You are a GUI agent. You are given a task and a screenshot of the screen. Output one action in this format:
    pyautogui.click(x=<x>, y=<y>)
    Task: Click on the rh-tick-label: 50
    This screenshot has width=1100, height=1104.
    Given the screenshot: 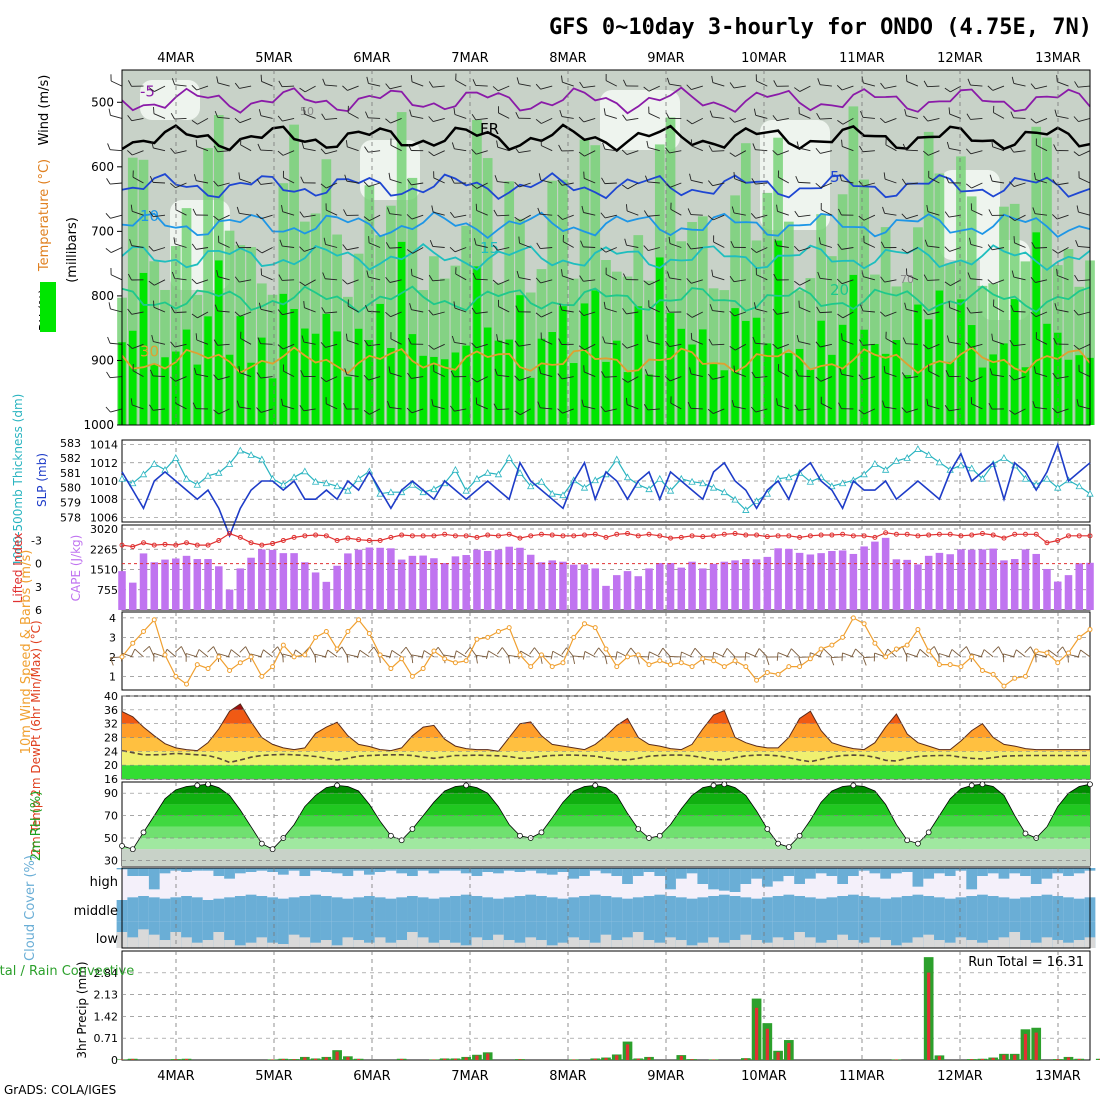 What is the action you would take?
    pyautogui.click(x=111, y=838)
    